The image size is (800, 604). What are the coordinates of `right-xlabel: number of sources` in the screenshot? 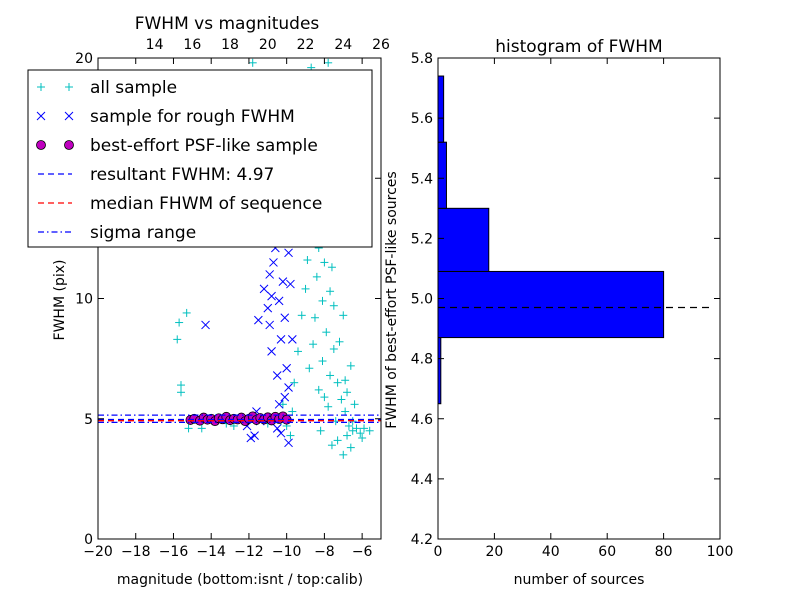 It's located at (579, 580).